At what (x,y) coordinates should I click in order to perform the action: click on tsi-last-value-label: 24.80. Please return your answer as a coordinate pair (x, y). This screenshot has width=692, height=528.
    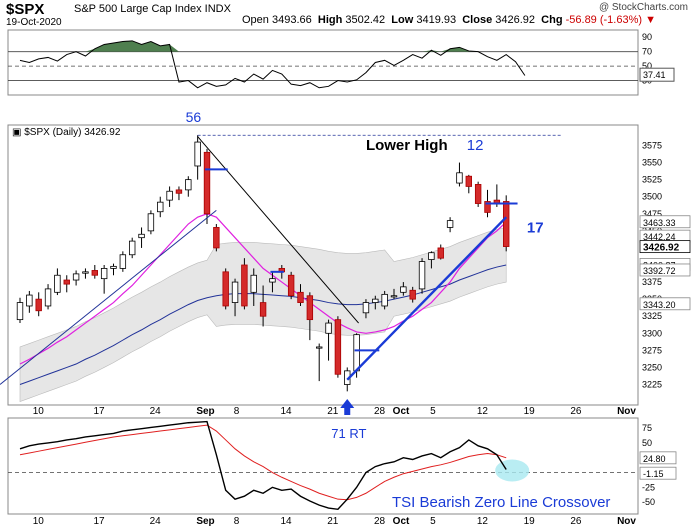
    Looking at the image, I should click on (654, 459).